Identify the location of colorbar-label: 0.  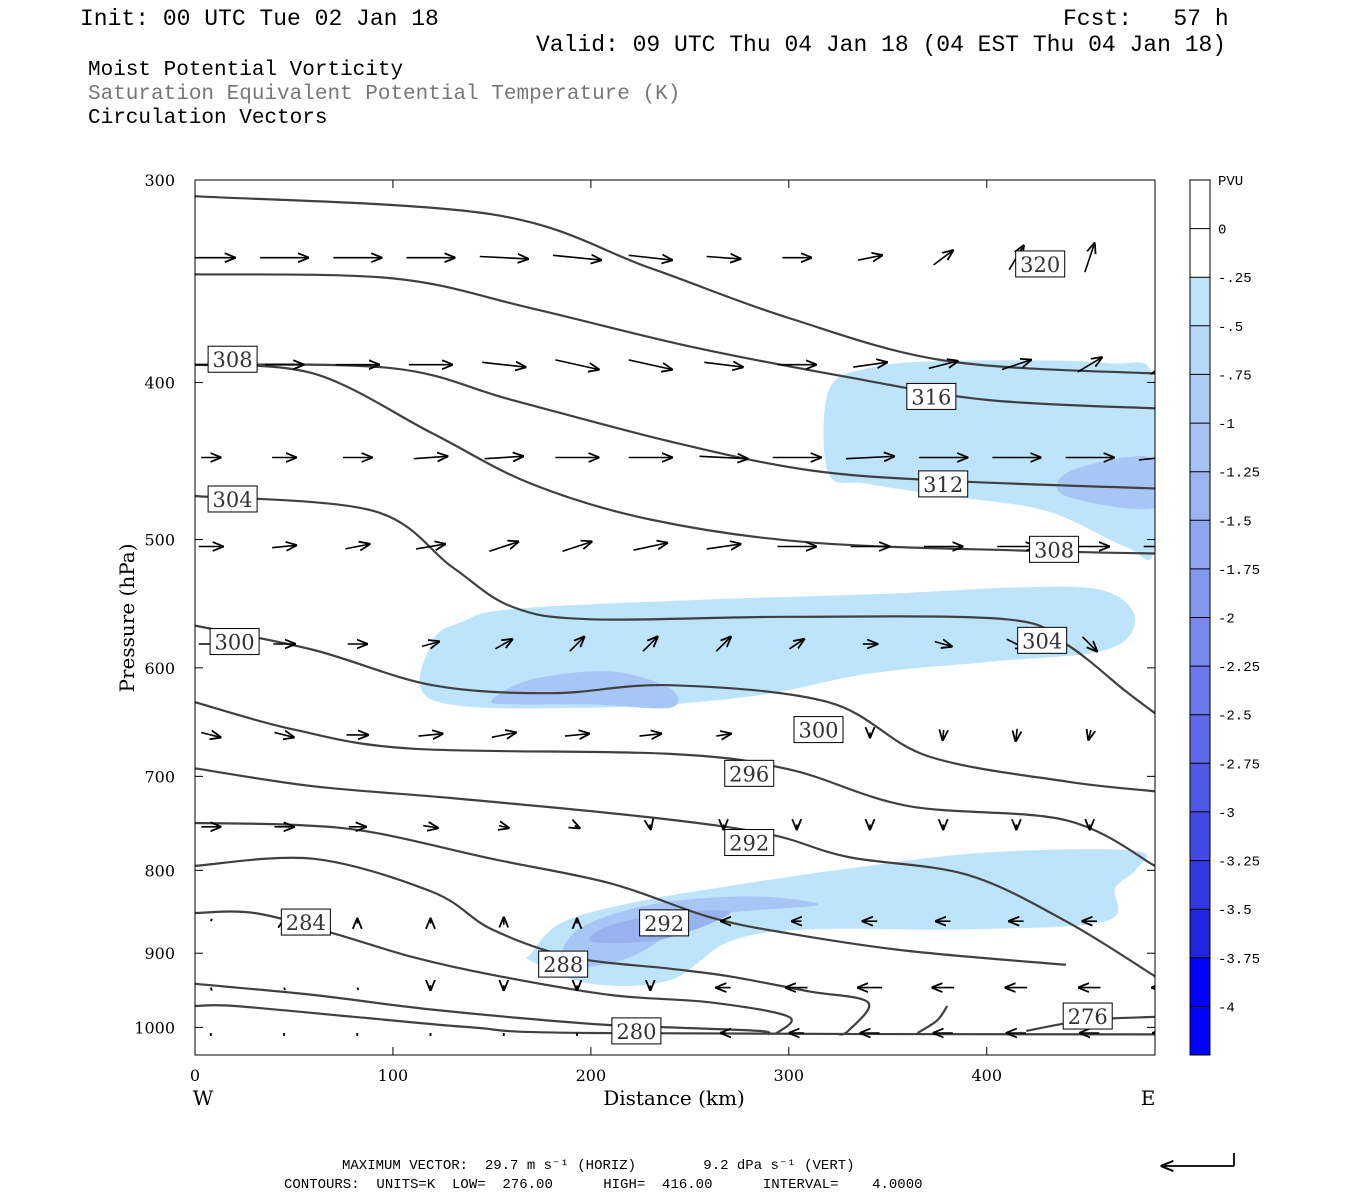
(1222, 231).